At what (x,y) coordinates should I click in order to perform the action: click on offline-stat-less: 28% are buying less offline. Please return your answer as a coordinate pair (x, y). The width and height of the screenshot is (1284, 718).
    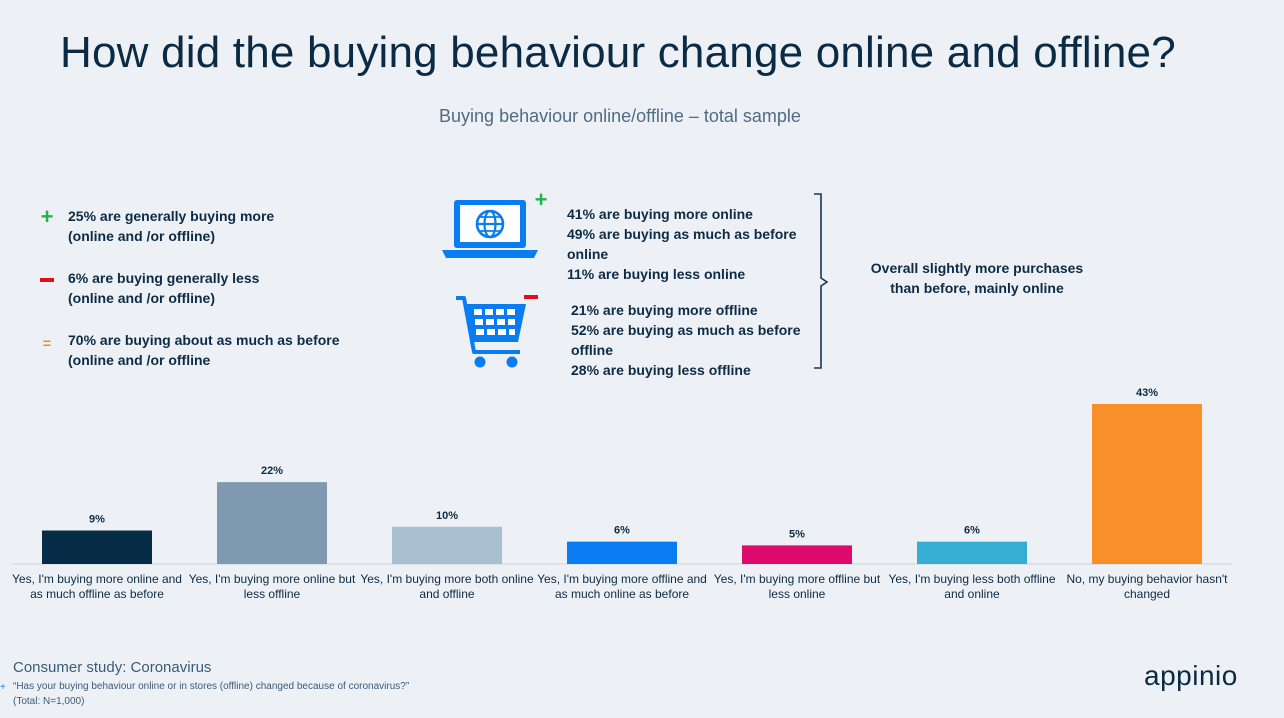
    Looking at the image, I should click on (661, 370).